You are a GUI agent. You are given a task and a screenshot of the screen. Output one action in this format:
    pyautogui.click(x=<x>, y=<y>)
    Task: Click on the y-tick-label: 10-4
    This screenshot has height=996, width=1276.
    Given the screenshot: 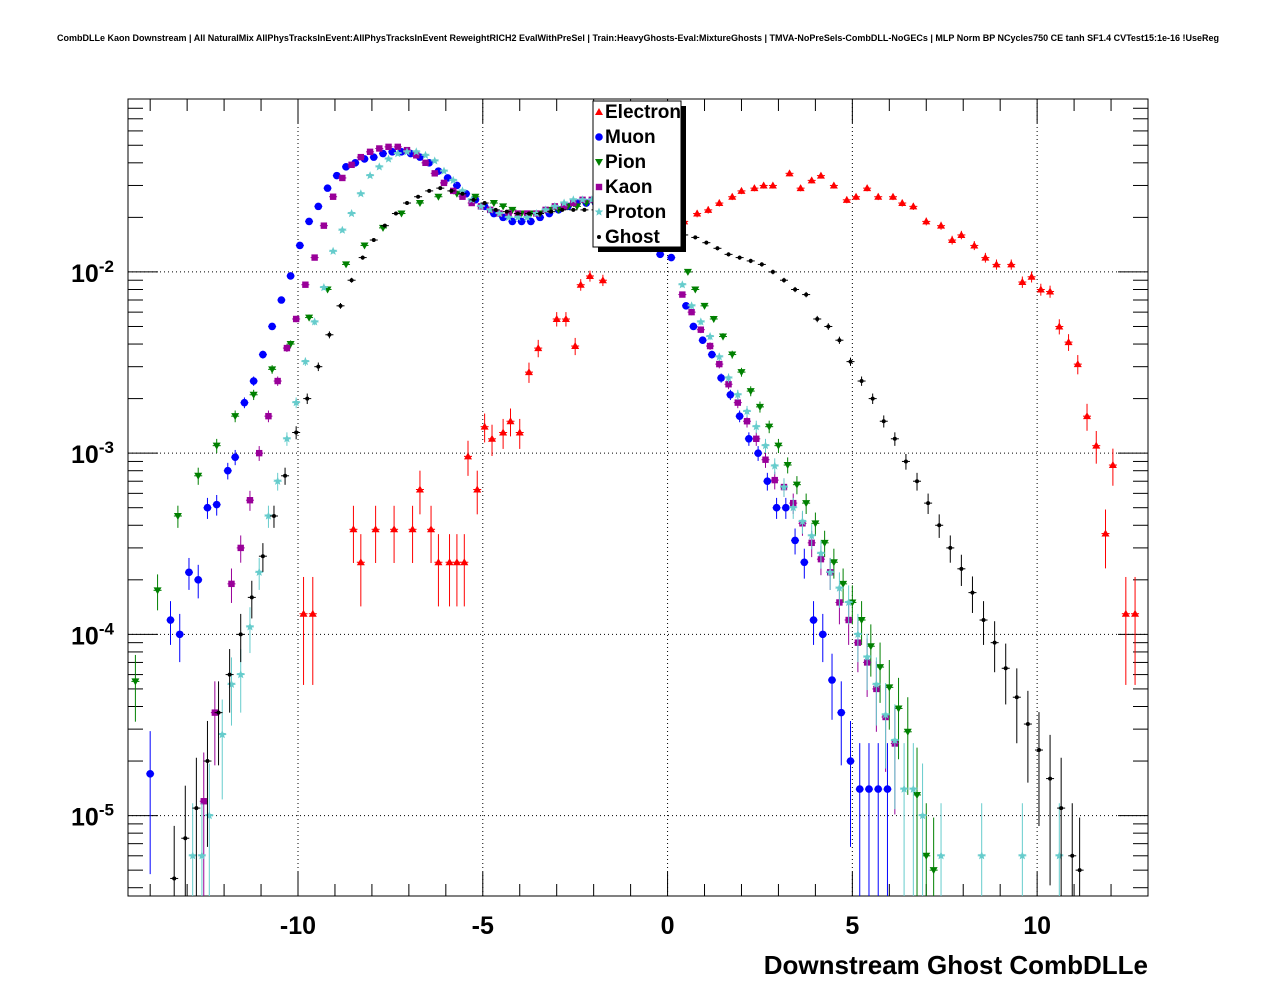 What is the action you would take?
    pyautogui.click(x=92, y=634)
    